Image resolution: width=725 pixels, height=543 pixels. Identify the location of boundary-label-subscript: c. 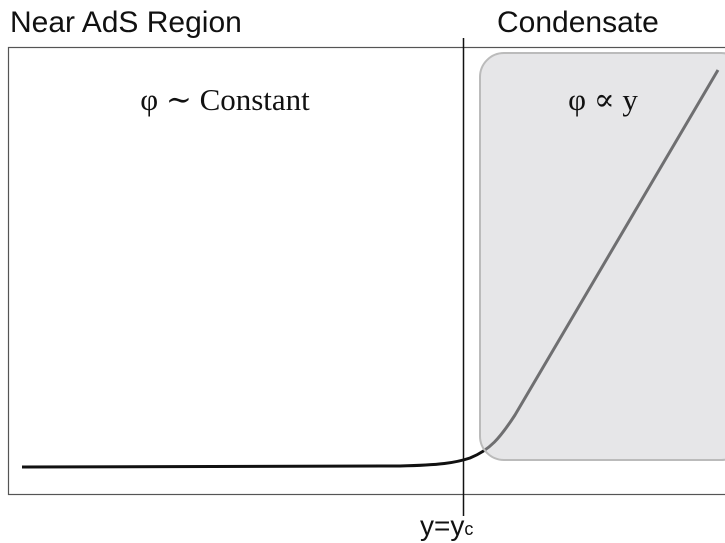
(468, 529).